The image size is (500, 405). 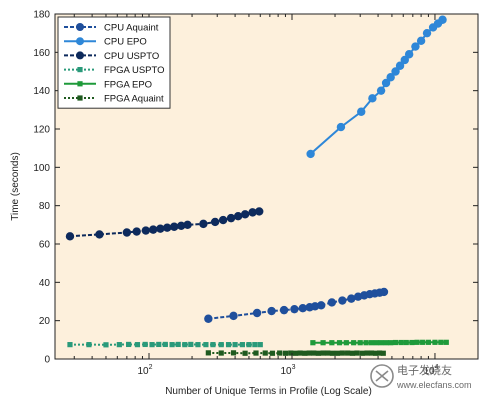 What do you see at coordinates (45, 206) in the screenshot?
I see `y-tick-label: 80` at bounding box center [45, 206].